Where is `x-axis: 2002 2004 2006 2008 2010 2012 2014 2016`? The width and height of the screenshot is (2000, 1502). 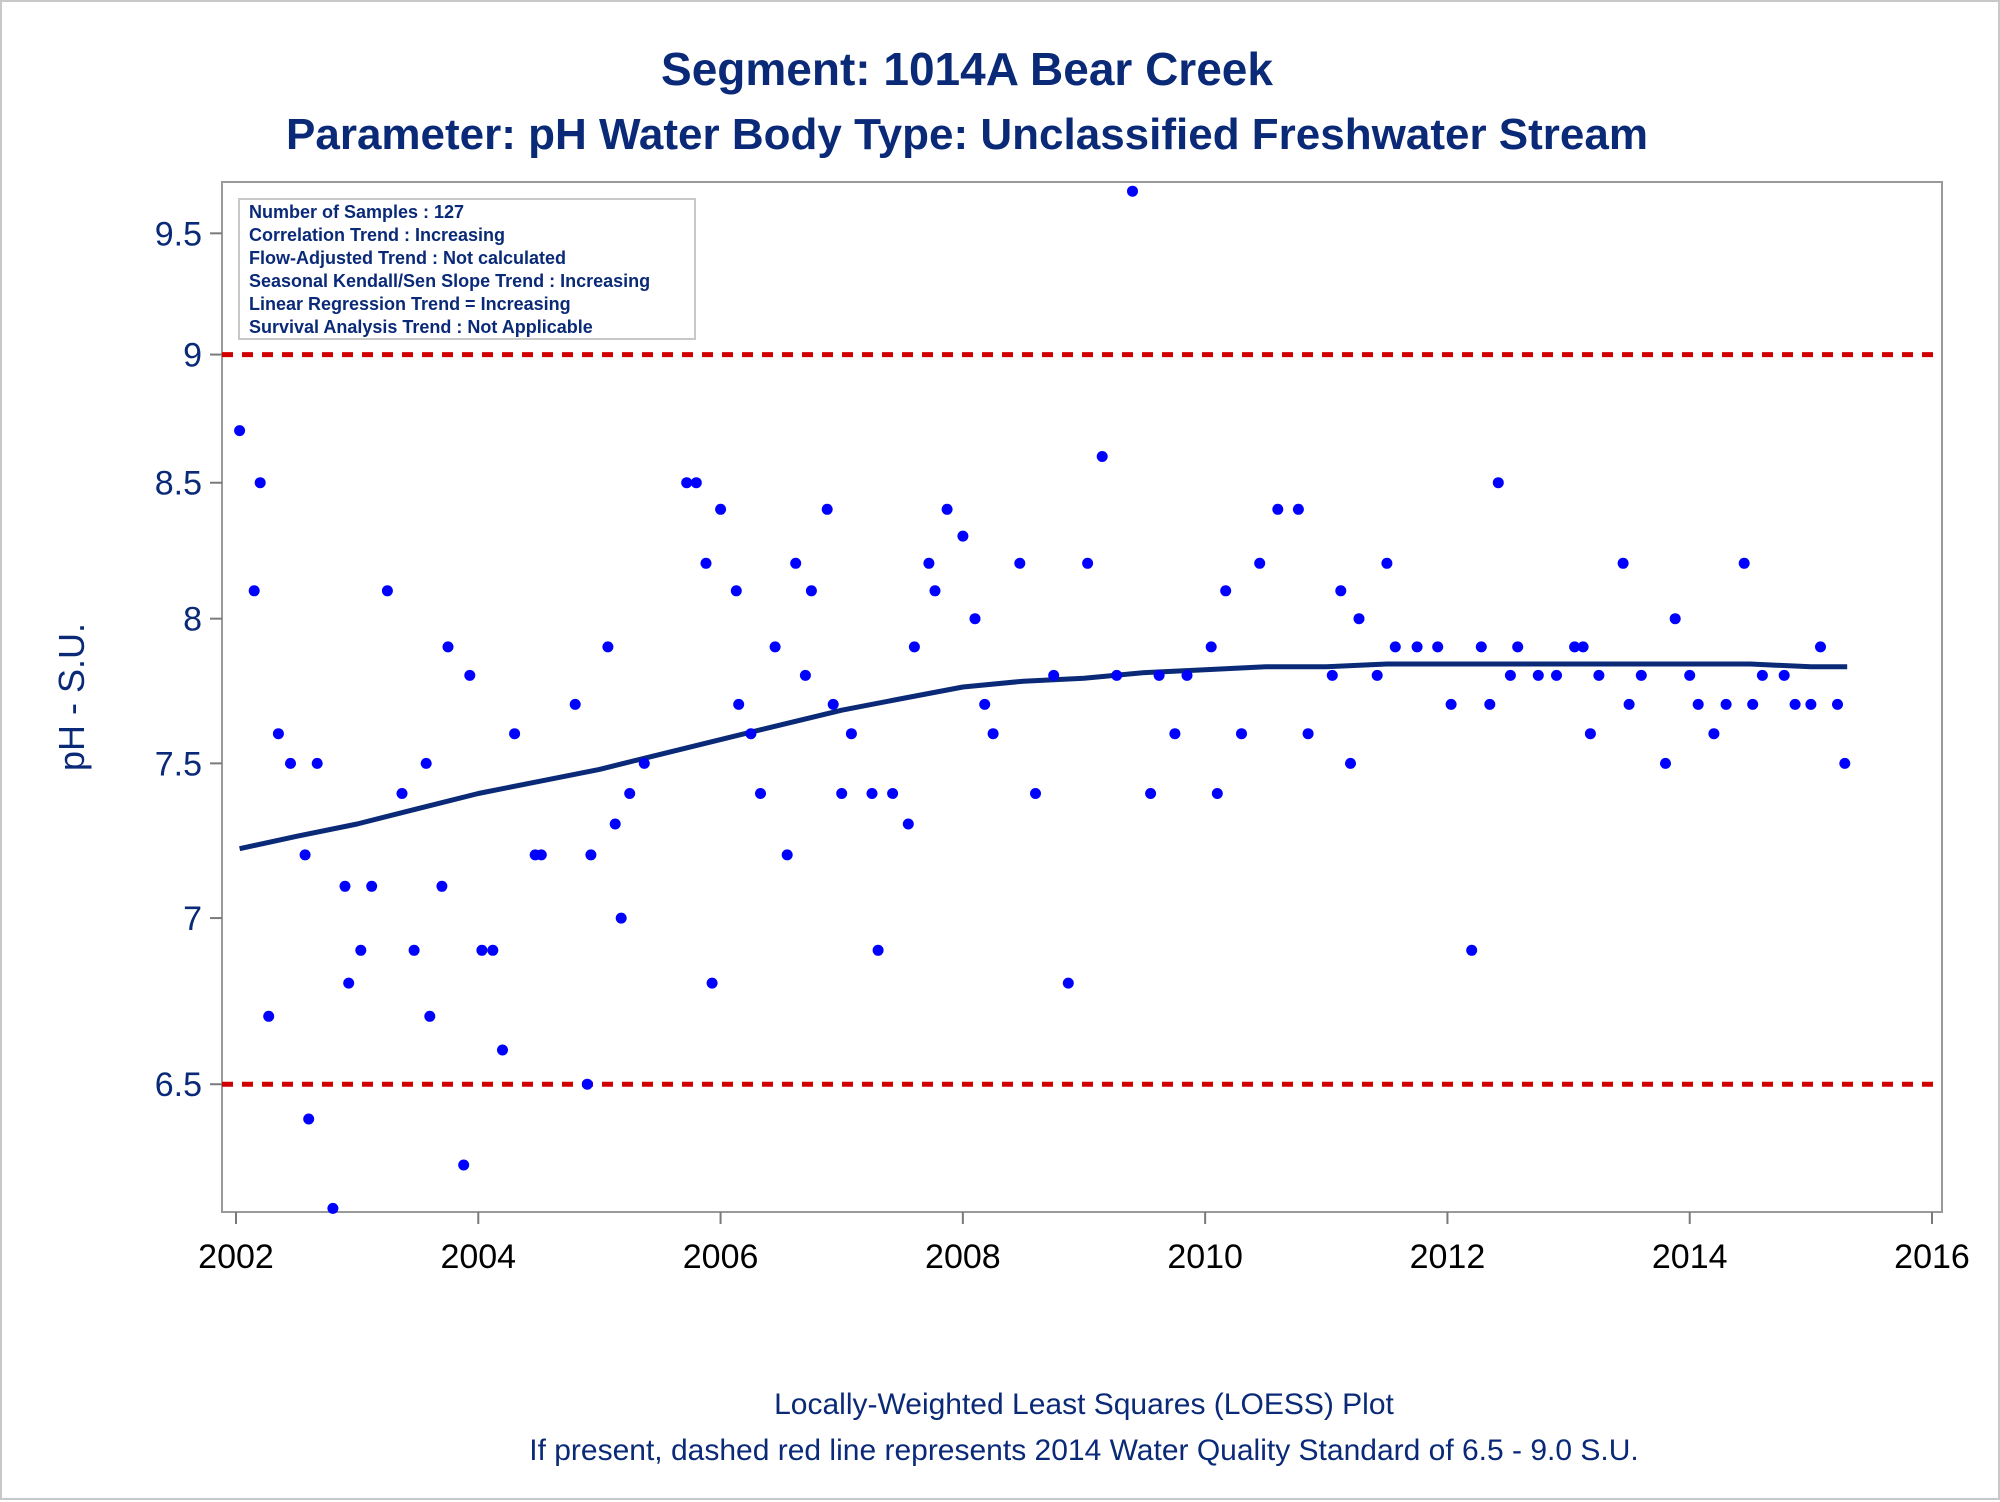 x-axis: 2002 2004 2006 2008 2010 2012 2014 2016 is located at coordinates (1084, 1244).